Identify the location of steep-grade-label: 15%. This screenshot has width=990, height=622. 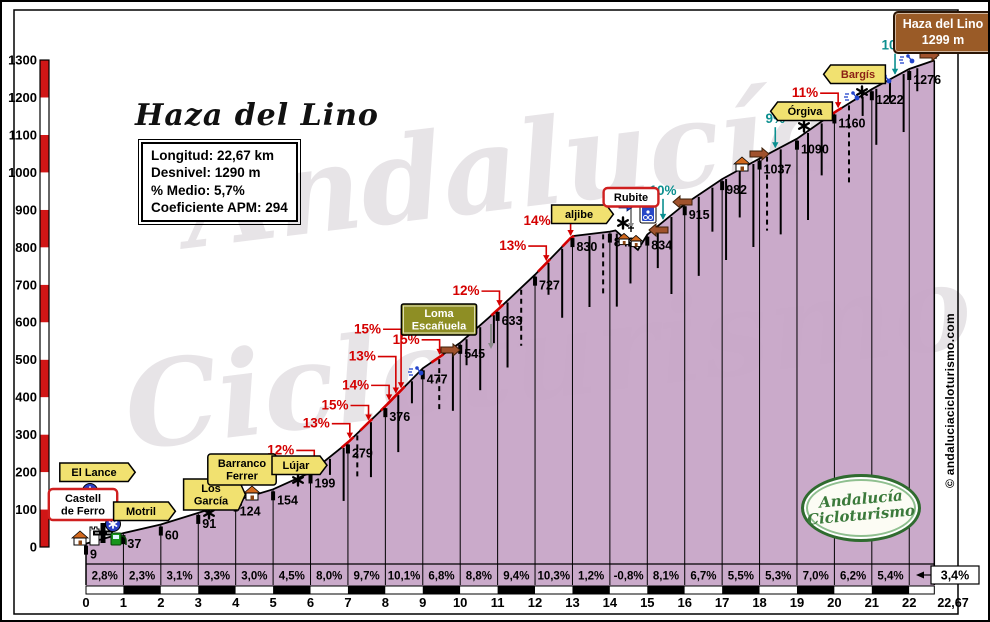
(334, 405).